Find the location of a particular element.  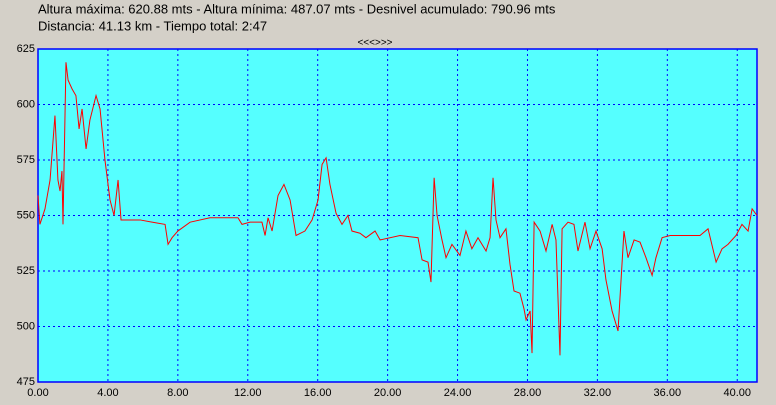

chart-subtitle: Distancia: 41.13 km - Tiempo total: 2:47 is located at coordinates (152, 25).